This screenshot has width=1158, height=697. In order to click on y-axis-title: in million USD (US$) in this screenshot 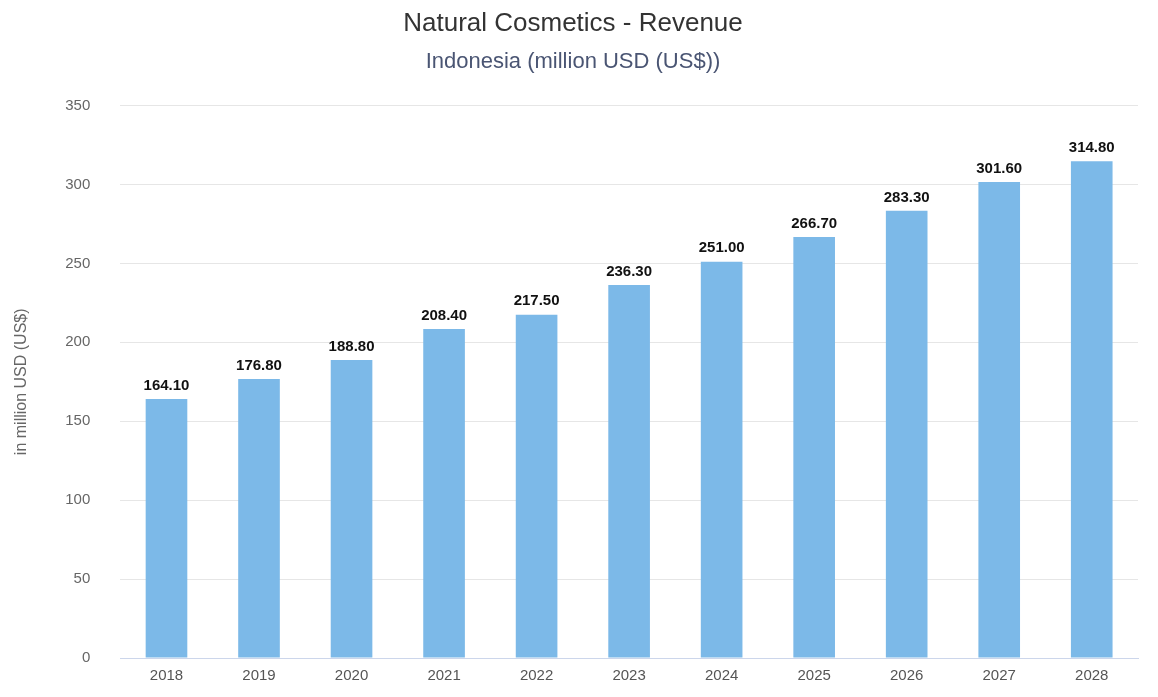, I will do `click(21, 382)`.